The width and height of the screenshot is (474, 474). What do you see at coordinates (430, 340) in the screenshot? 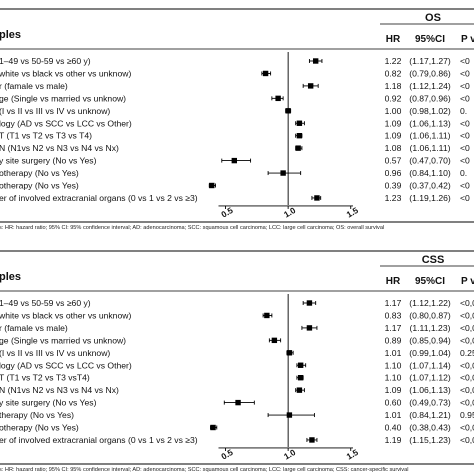
I see `ci-value: (0.85,0.94)` at bounding box center [430, 340].